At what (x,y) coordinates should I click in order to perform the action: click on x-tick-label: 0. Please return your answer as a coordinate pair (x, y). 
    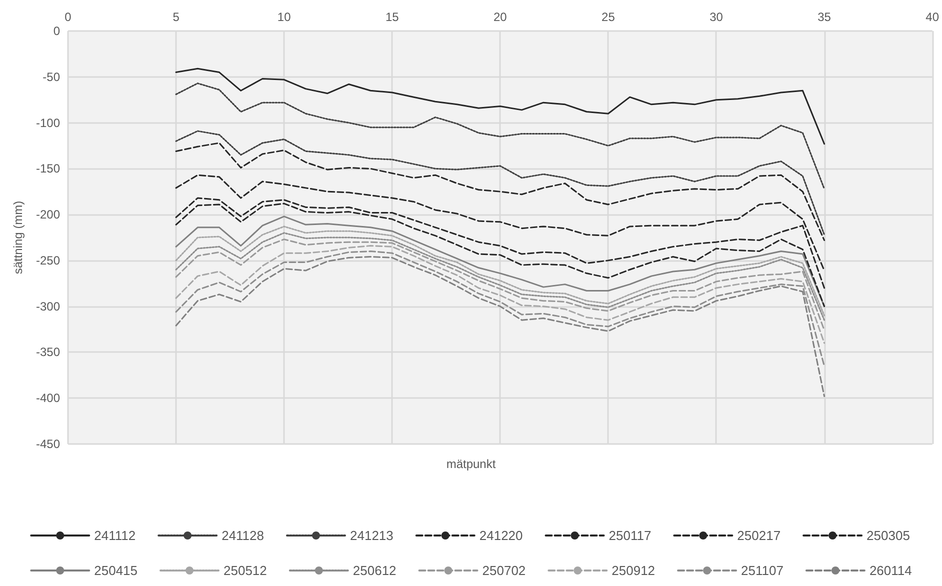
    Looking at the image, I should click on (68, 17).